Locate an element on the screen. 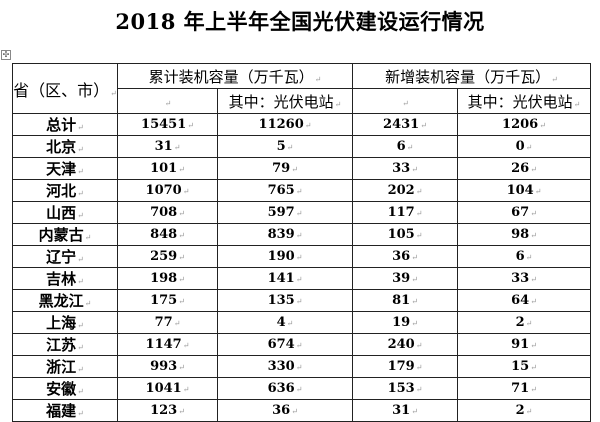 The image size is (600, 422). cumulative-value: 101 is located at coordinates (167, 168).